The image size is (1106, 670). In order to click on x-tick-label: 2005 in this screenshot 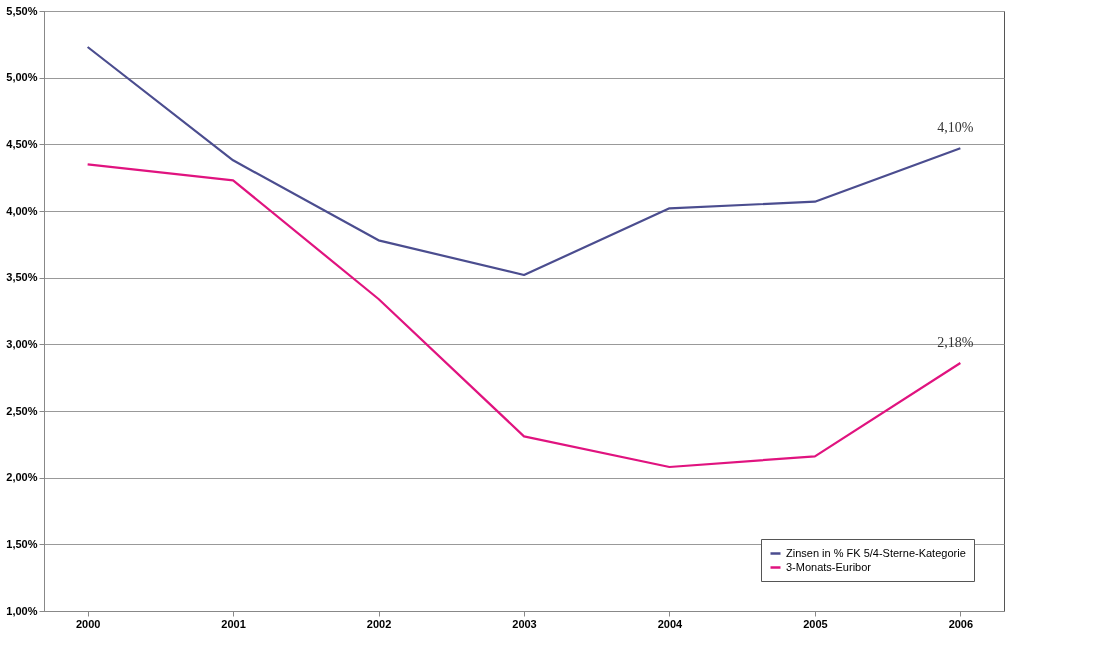, I will do `click(815, 623)`.